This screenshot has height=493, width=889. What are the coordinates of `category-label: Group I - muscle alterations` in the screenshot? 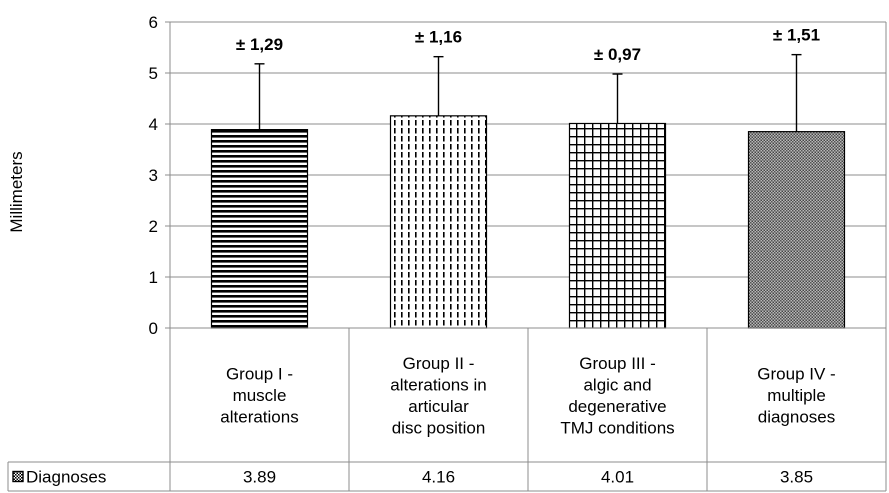 It's located at (259, 396).